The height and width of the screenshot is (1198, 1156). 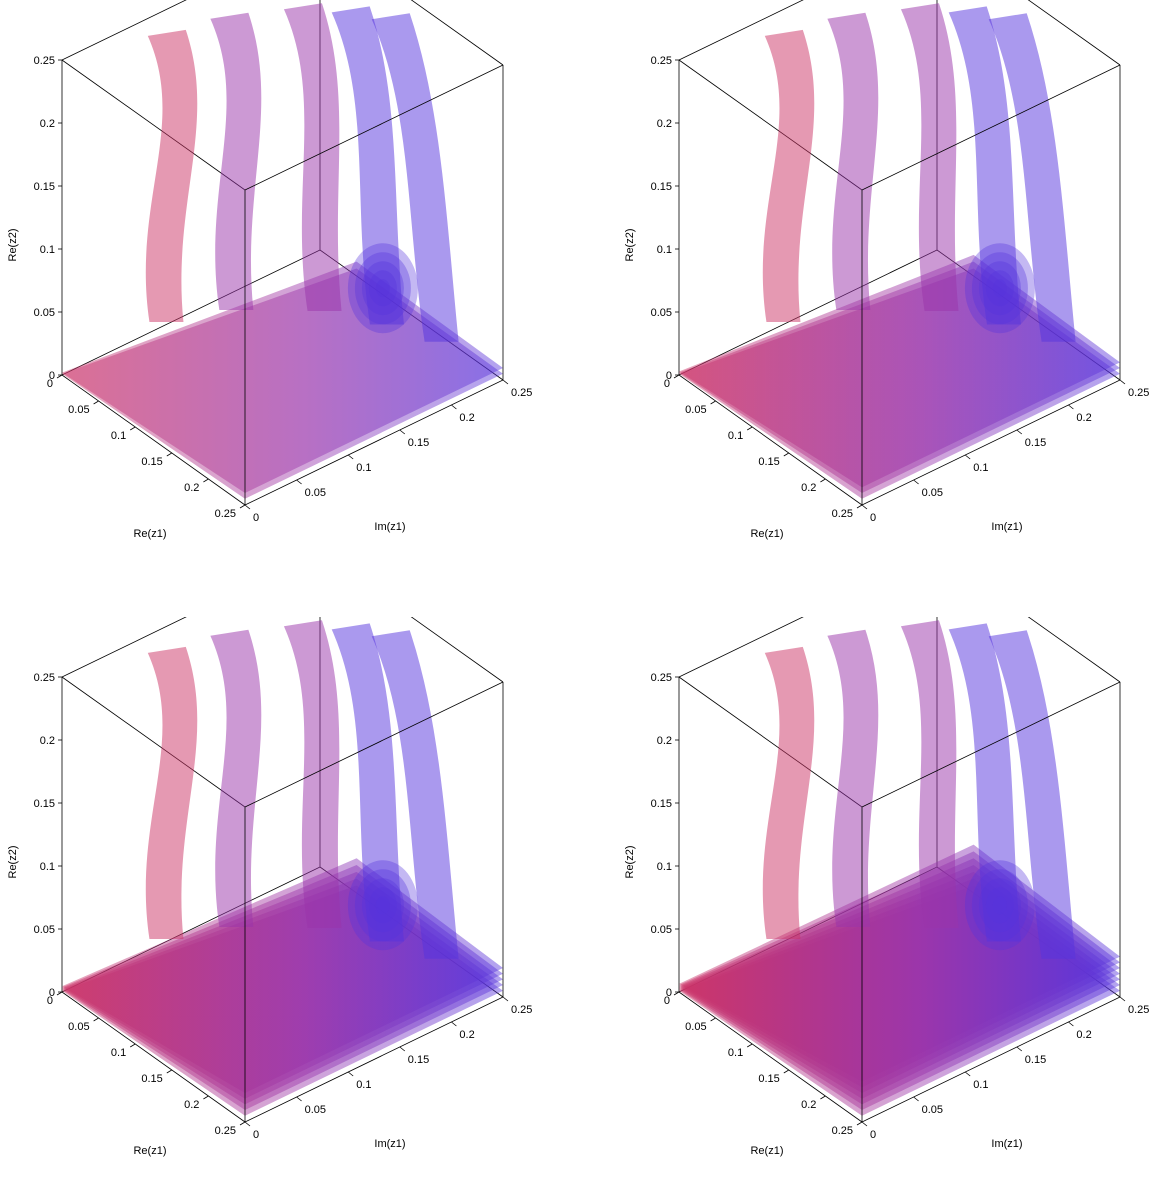 I want to click on y-tick-label: 0.15, so click(x=418, y=1060).